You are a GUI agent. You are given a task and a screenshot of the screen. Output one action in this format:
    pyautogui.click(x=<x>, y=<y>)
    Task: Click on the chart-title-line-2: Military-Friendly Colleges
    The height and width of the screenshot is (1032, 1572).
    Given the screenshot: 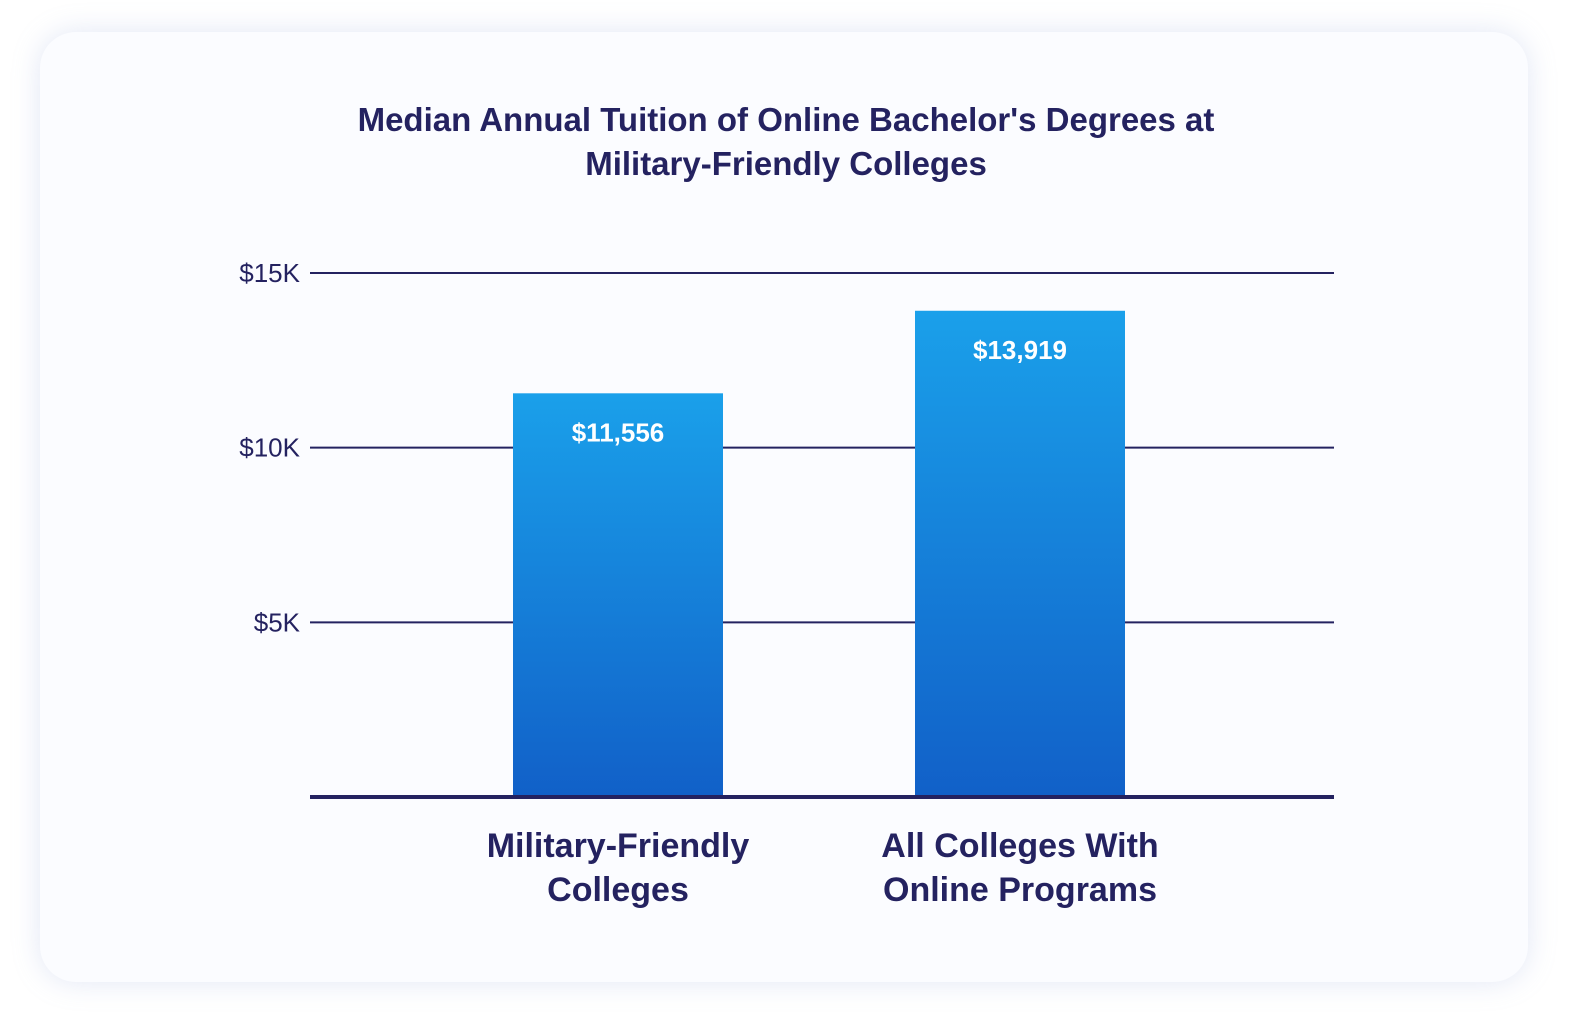 What is the action you would take?
    pyautogui.click(x=786, y=163)
    